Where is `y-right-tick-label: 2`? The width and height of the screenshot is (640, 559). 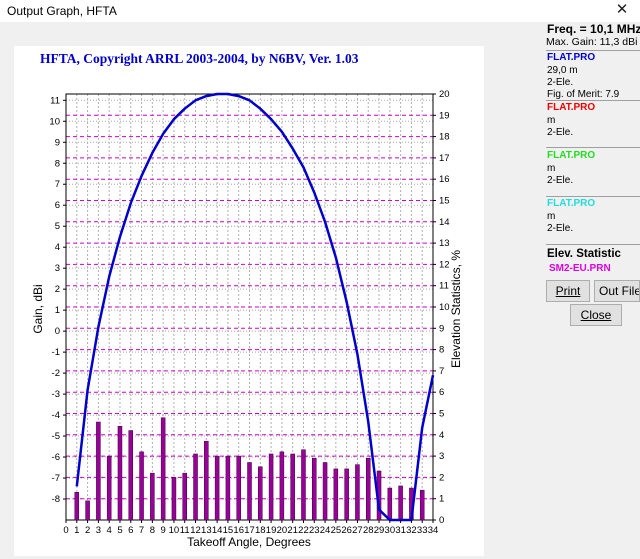 y-right-tick-label: 2 is located at coordinates (441, 477).